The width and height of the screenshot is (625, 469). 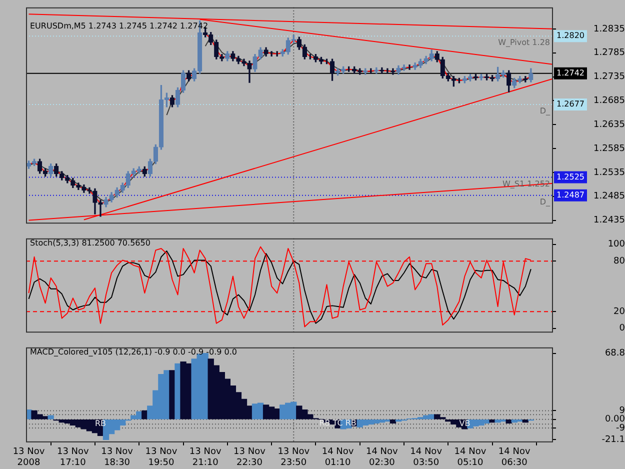 I want to click on ref-line-label: 1.2677, so click(x=570, y=104).